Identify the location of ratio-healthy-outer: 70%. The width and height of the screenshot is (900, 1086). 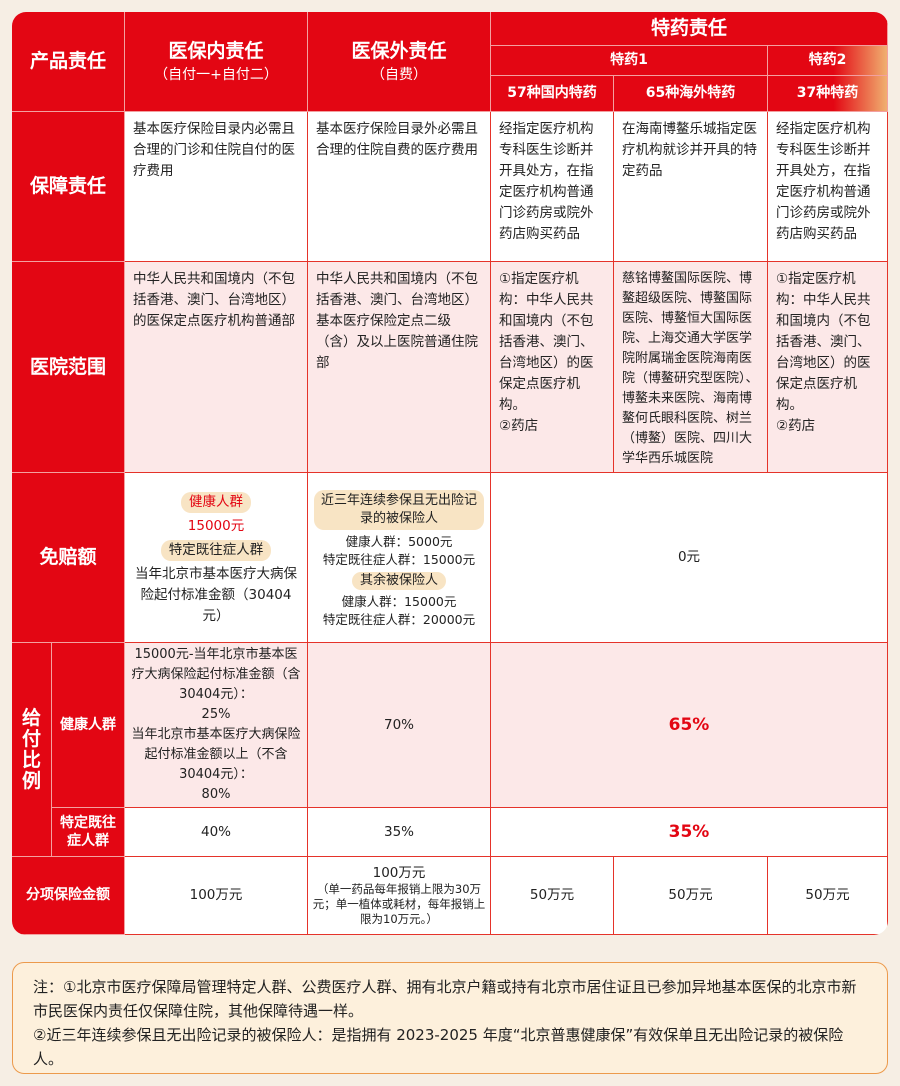
(399, 725).